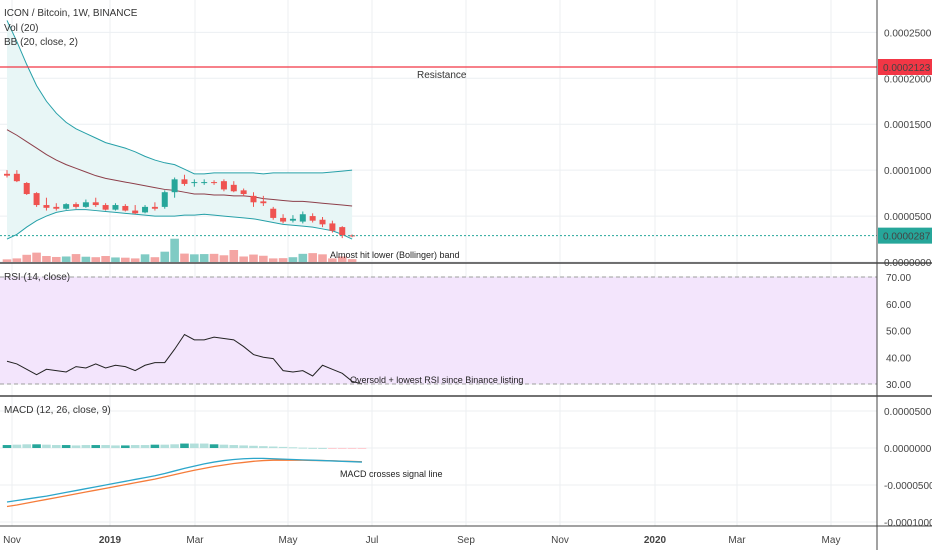 The width and height of the screenshot is (932, 555). What do you see at coordinates (179, 250) in the screenshot?
I see `volume-bars` at bounding box center [179, 250].